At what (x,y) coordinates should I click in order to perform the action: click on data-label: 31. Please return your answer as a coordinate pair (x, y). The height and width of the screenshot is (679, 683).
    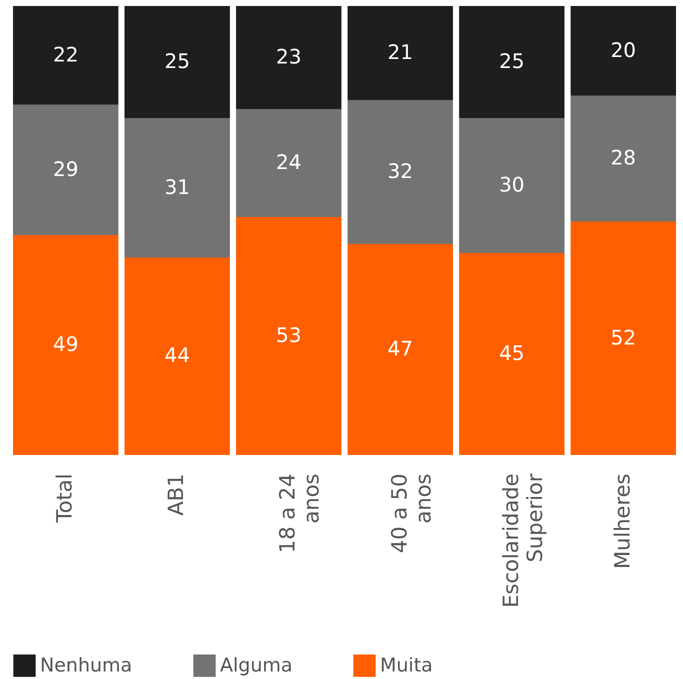
    Looking at the image, I should click on (177, 186).